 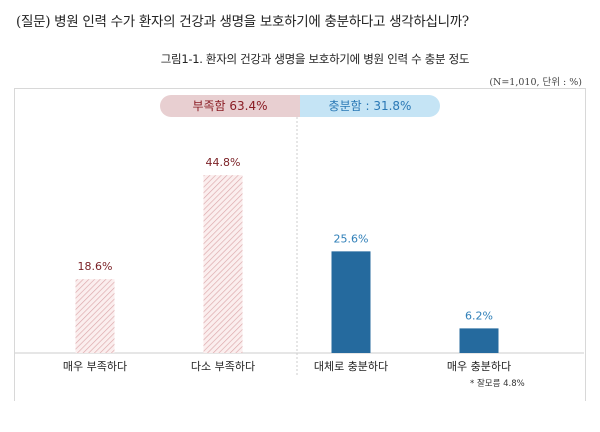 I want to click on category-label-2: 다소 부족하다, so click(x=223, y=366).